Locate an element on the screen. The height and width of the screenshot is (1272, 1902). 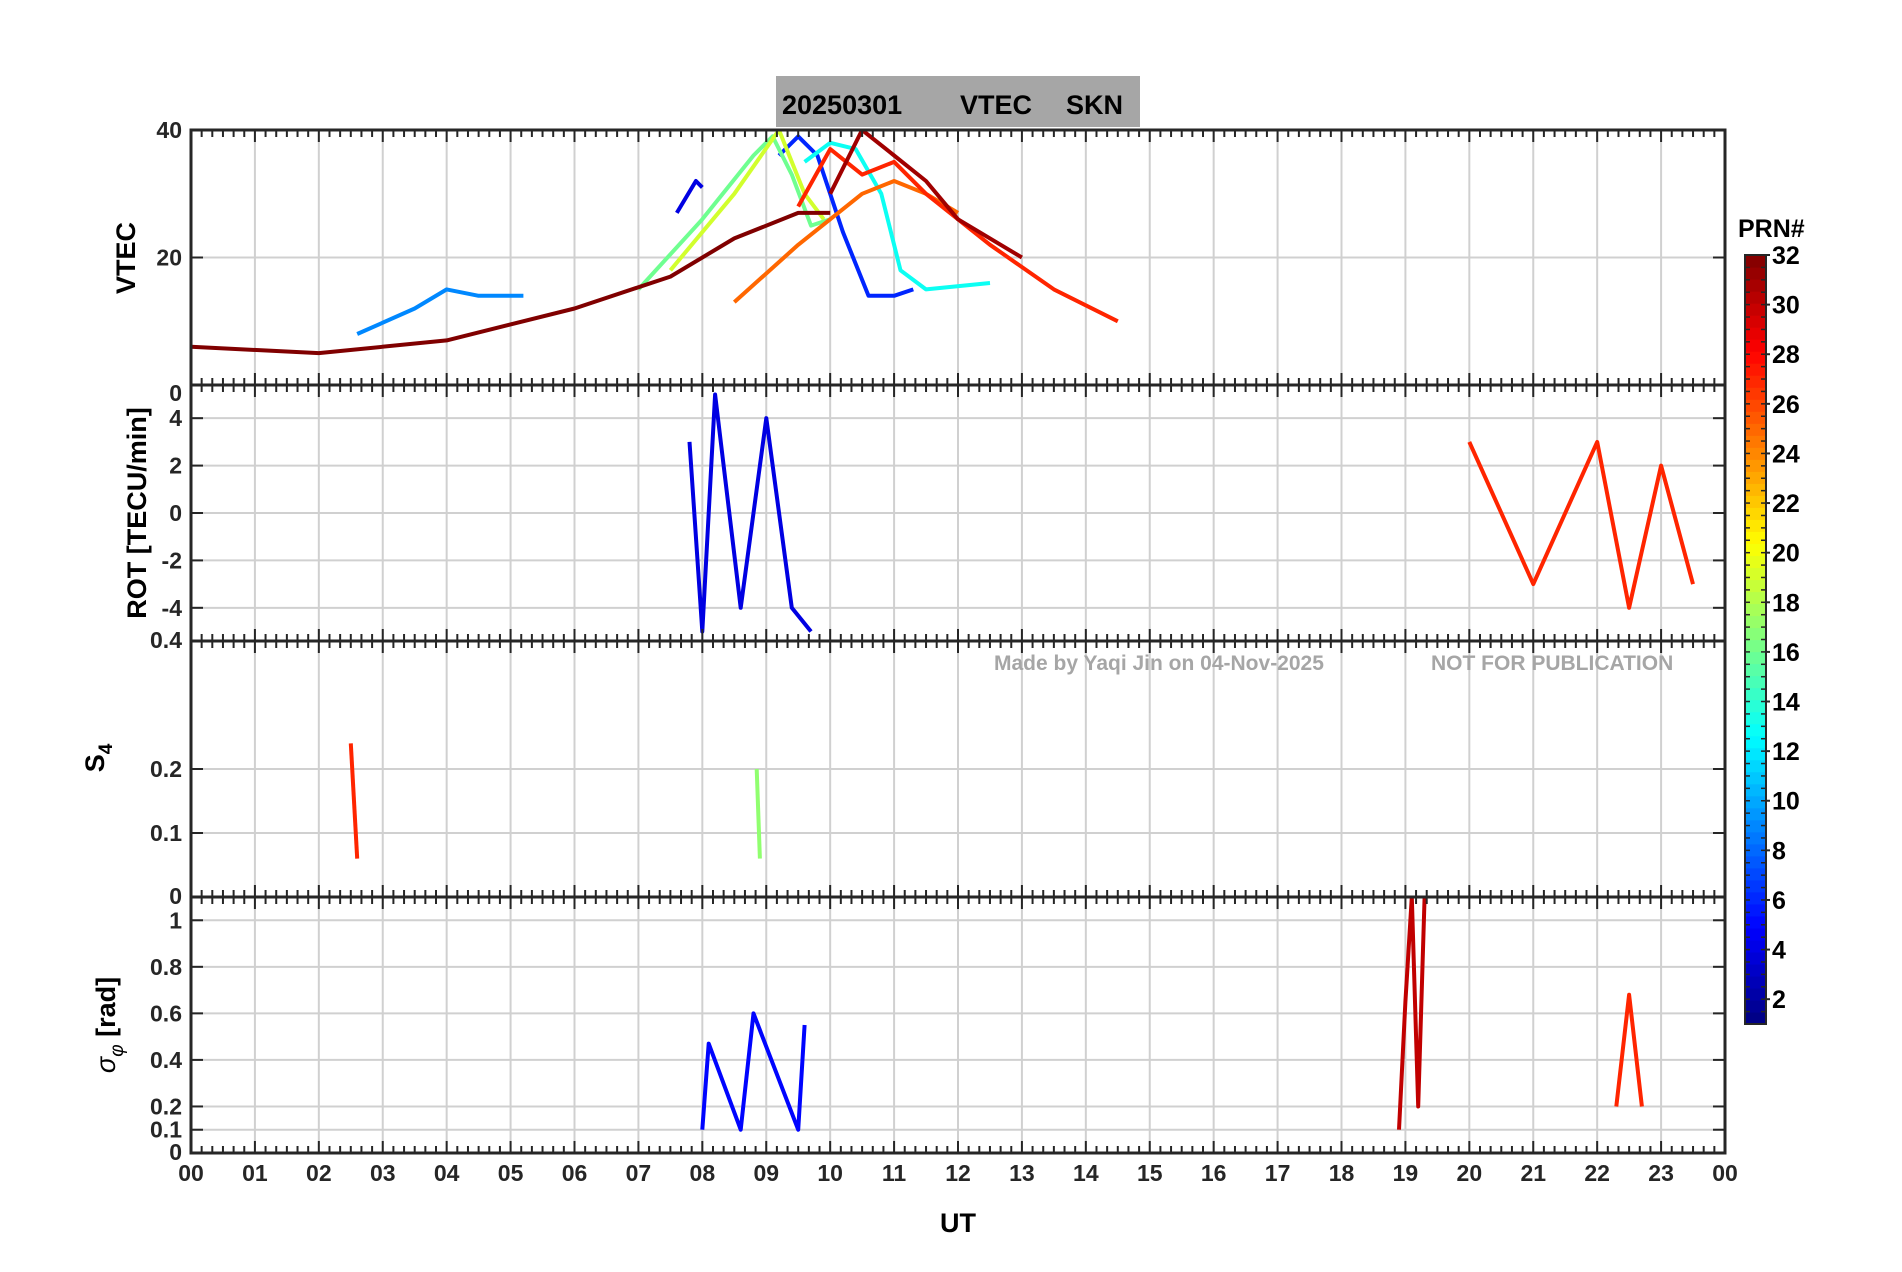
colorbar-tick-label: 6 is located at coordinates (1779, 901).